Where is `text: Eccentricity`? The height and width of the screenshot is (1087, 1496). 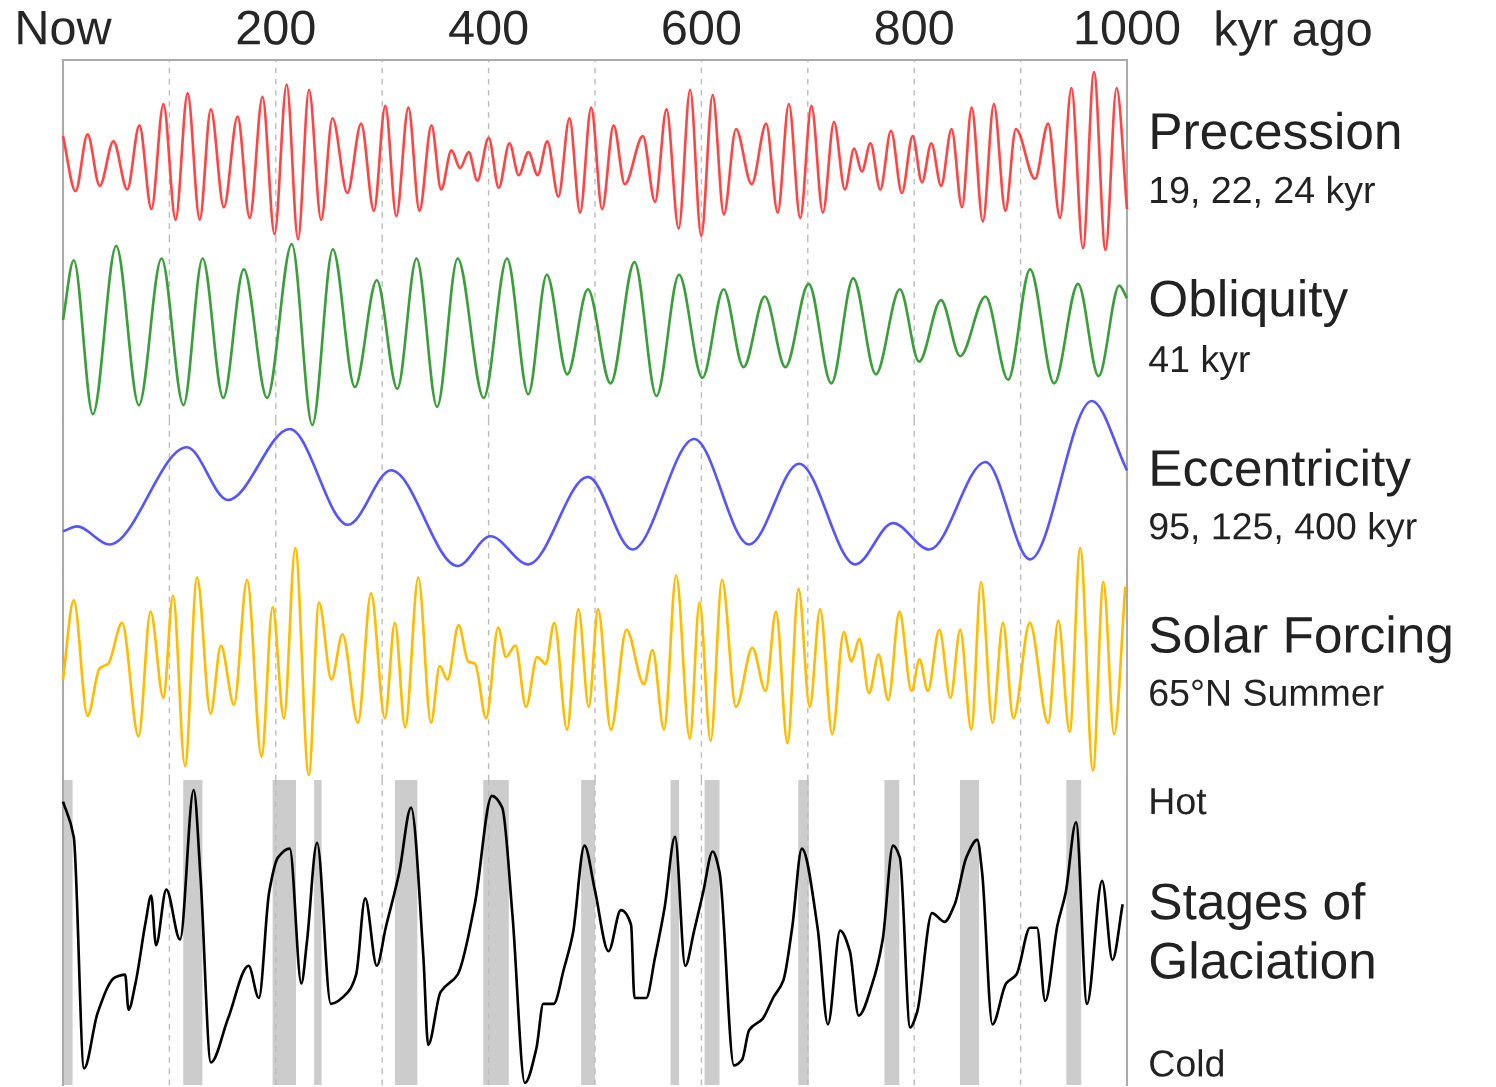 text: Eccentricity is located at coordinates (1281, 472).